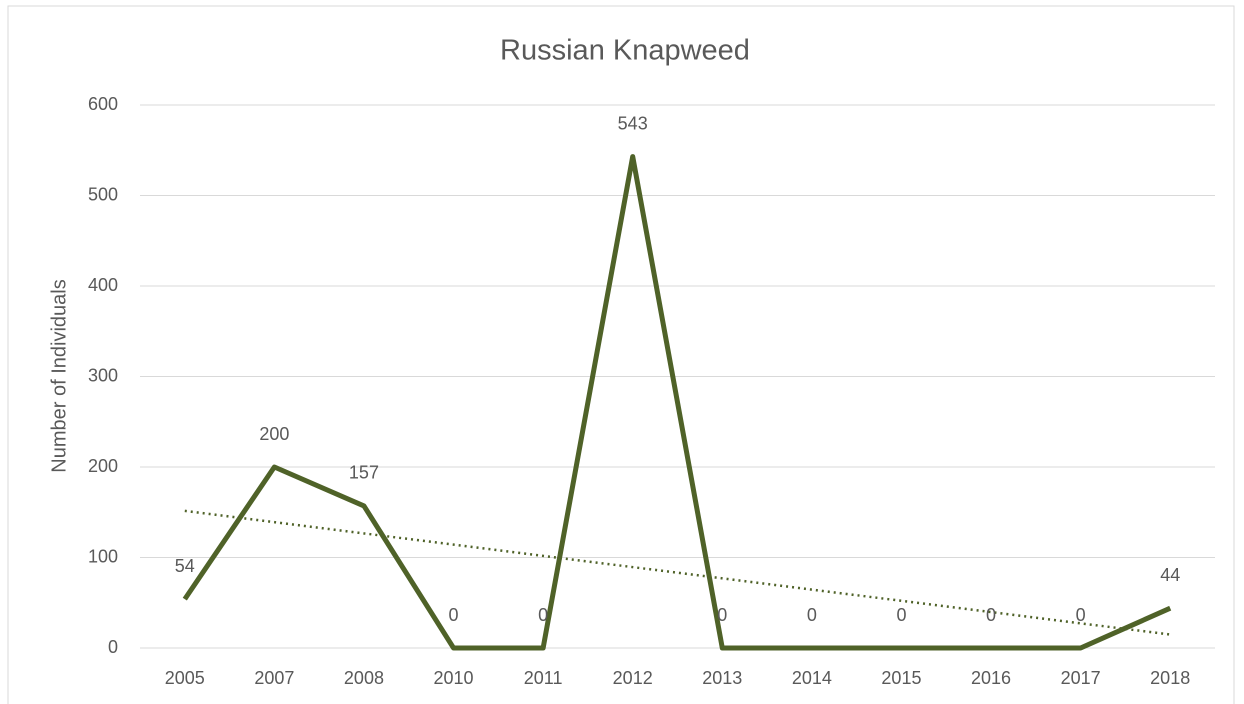 This screenshot has width=1244, height=704. What do you see at coordinates (625, 51) in the screenshot?
I see `chart-title: Russian Knapweed` at bounding box center [625, 51].